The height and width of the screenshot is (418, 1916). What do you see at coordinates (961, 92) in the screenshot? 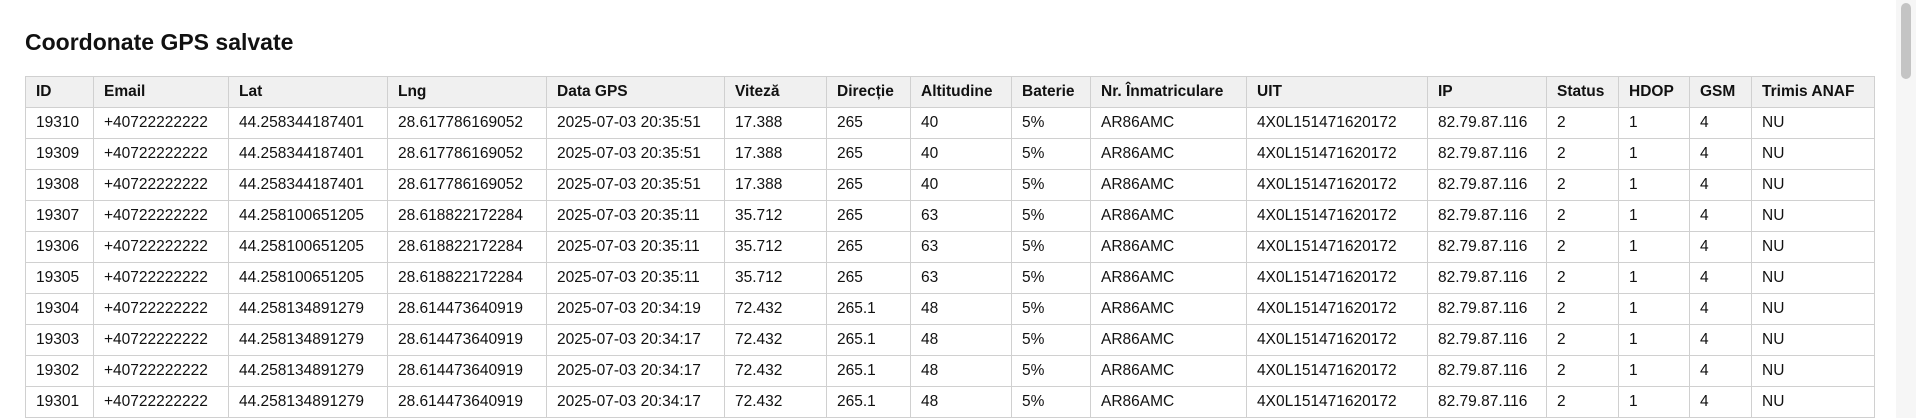
I see `column-header-altitudine: Altitudine` at bounding box center [961, 92].